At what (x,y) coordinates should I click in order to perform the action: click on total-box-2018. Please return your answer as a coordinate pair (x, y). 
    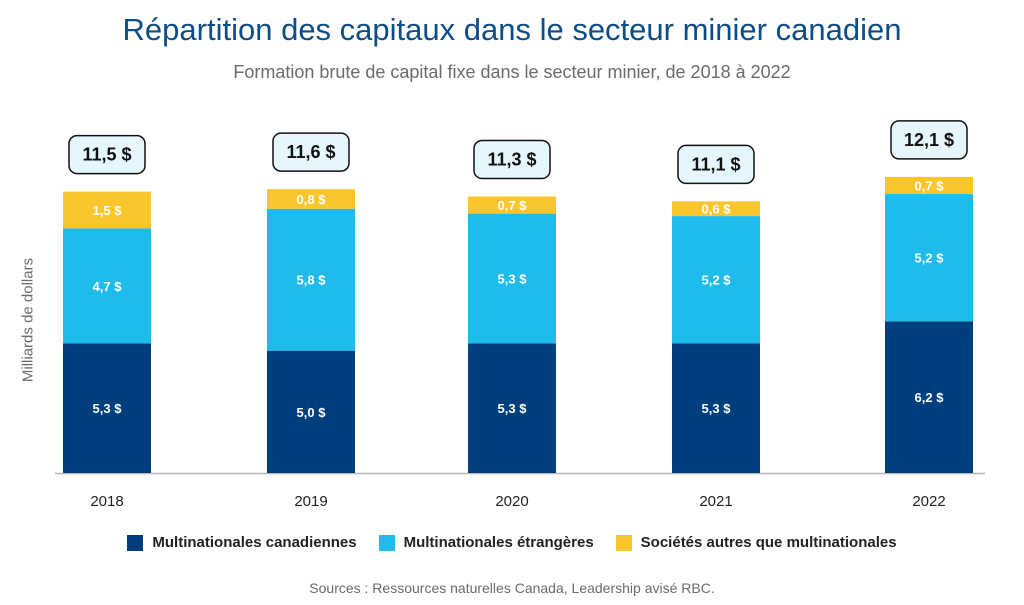
    Looking at the image, I should click on (107, 154).